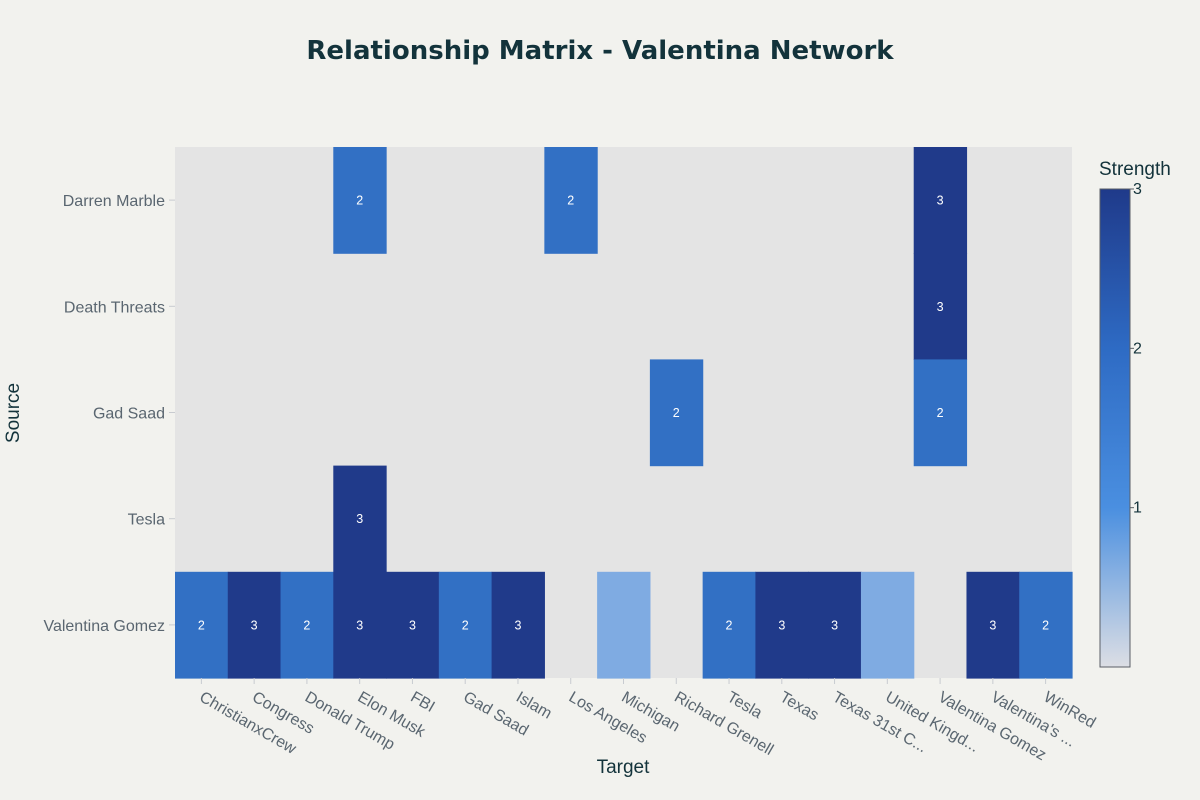  What do you see at coordinates (422, 702) in the screenshot?
I see `x-tick-label: FBI` at bounding box center [422, 702].